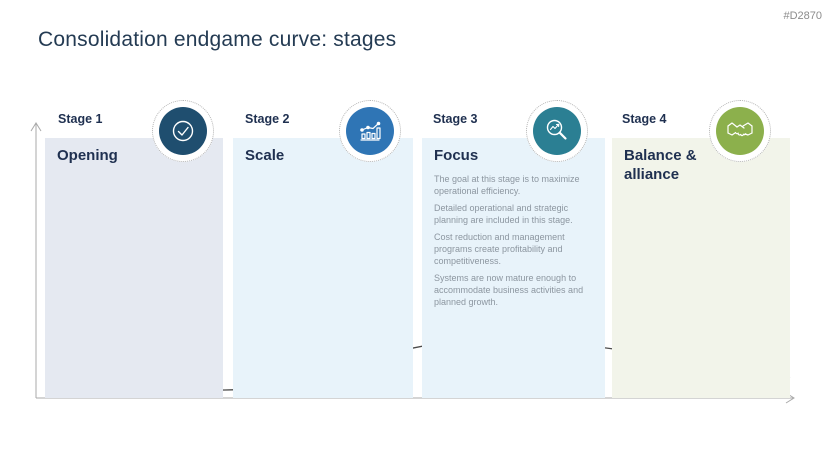 The image size is (836, 470). Describe the element at coordinates (80, 119) in the screenshot. I see `stage-1-label: Stage 1` at that location.